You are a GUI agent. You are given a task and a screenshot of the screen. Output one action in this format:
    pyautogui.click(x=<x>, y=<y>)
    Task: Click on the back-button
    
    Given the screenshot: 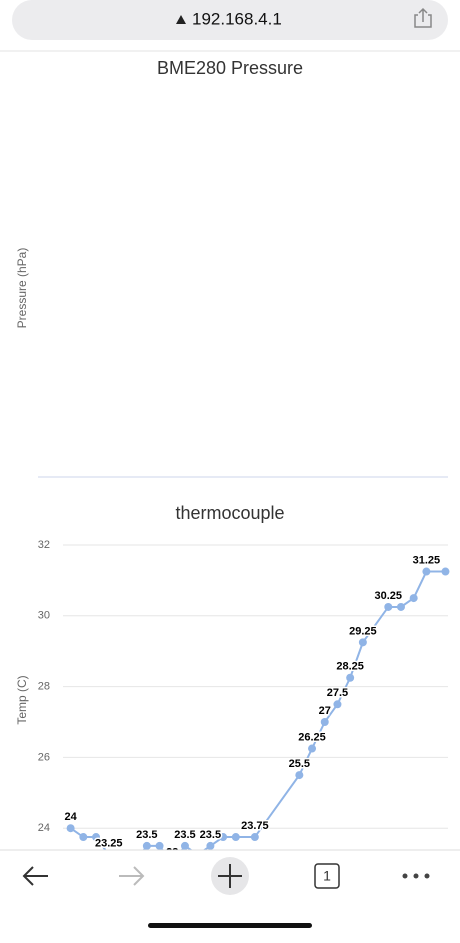 What is the action you would take?
    pyautogui.click(x=35, y=876)
    